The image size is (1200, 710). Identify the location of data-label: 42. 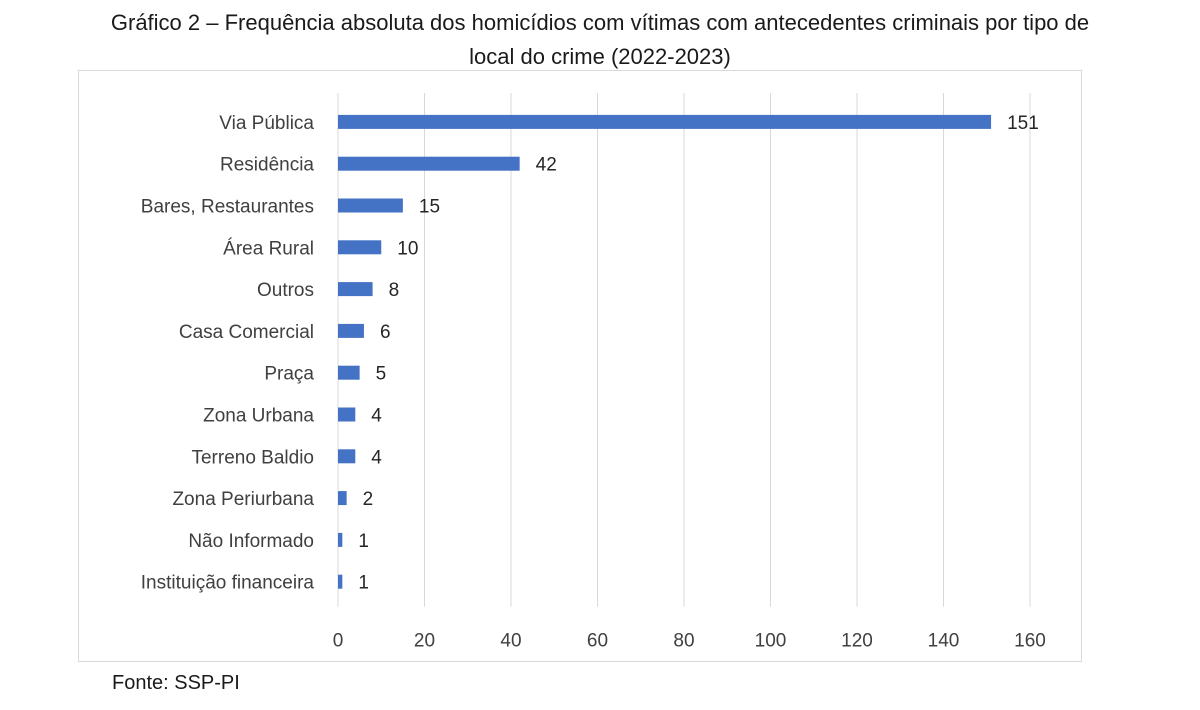
(546, 165).